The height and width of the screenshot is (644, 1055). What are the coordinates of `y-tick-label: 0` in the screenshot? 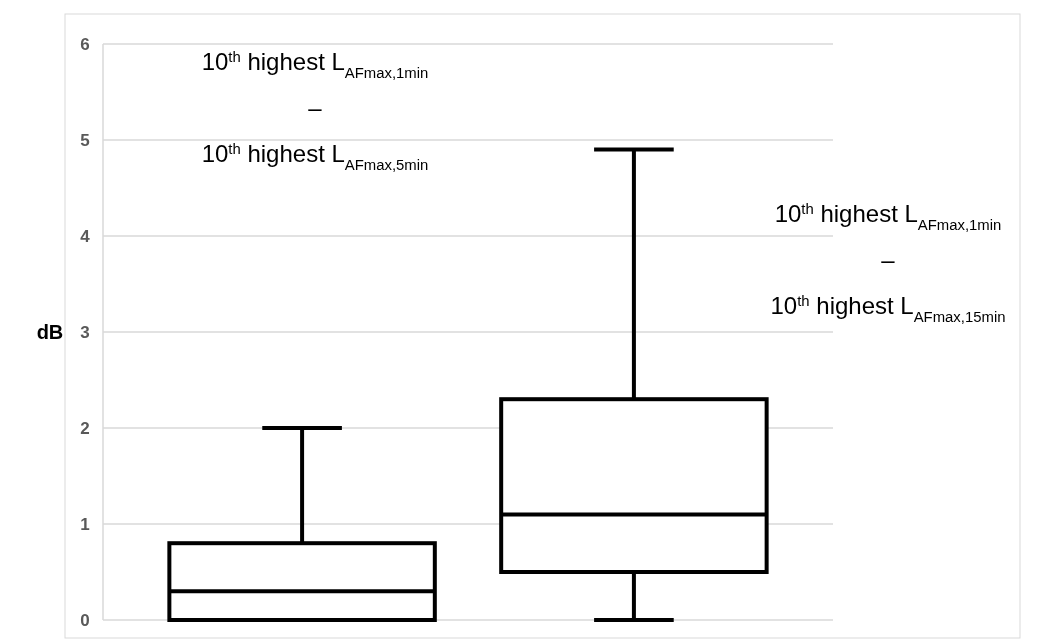 It's located at (85, 620).